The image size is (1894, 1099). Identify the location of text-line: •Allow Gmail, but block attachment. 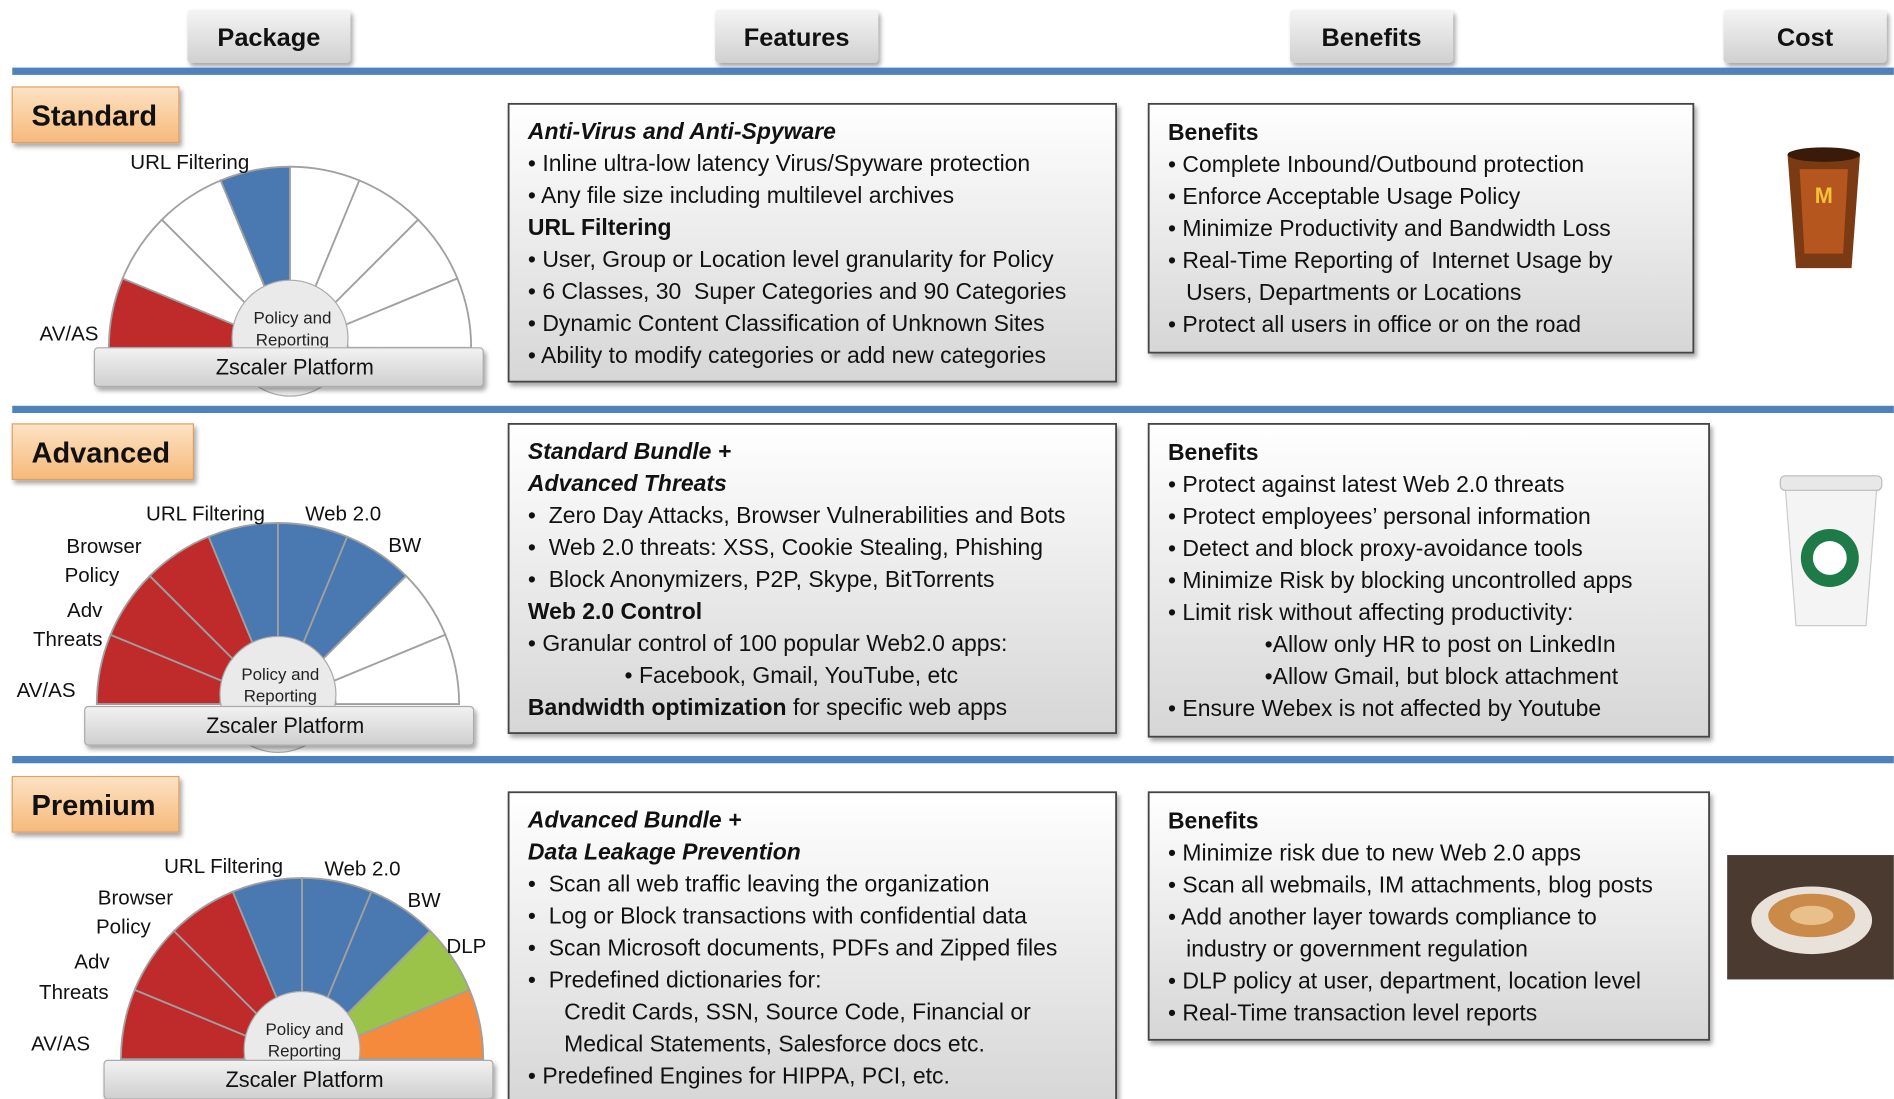
(1442, 676).